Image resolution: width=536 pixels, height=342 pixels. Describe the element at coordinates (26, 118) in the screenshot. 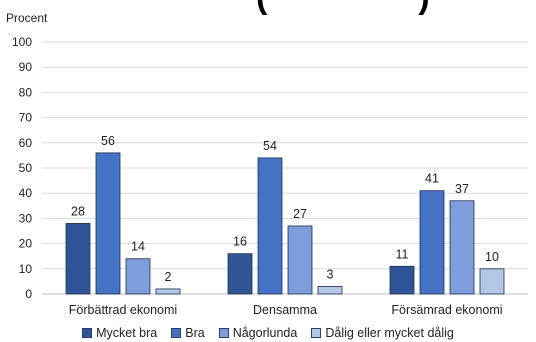

I see `y-tick-label: 70` at that location.